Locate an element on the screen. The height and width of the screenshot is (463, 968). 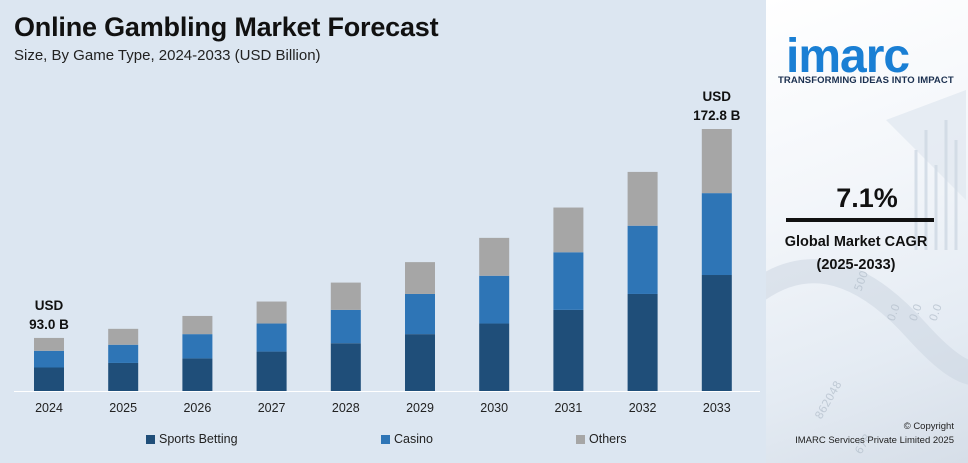
annotation-last-currency: USD is located at coordinates (717, 96).